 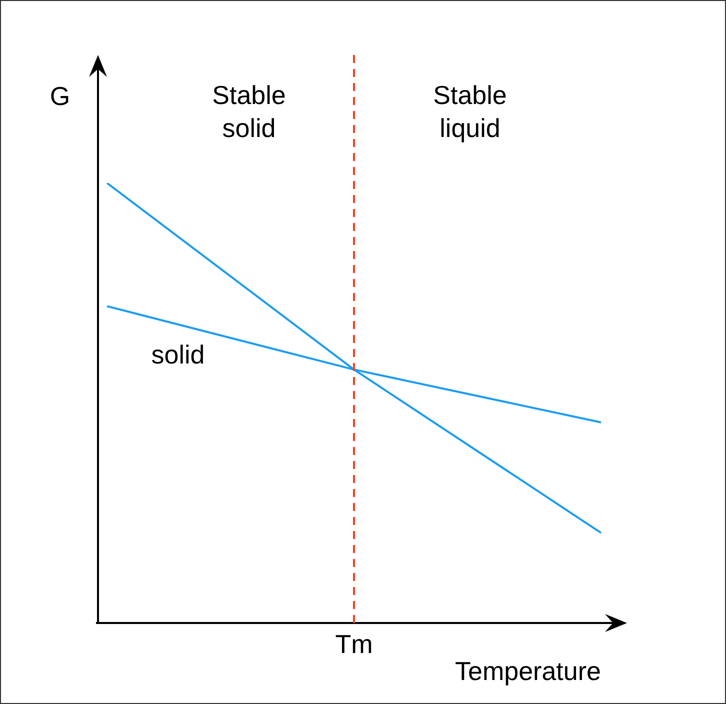 What do you see at coordinates (60, 96) in the screenshot?
I see `y-axis-title: G` at bounding box center [60, 96].